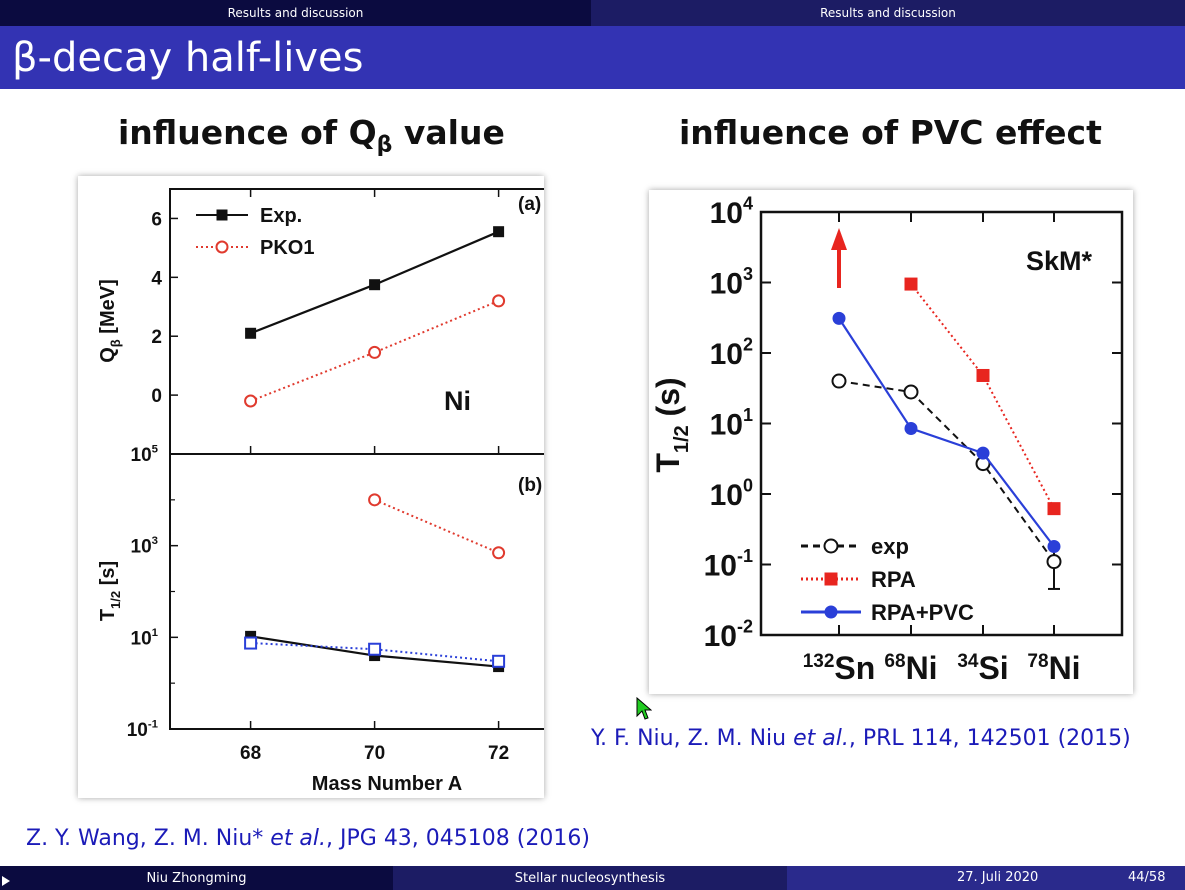 The image size is (1185, 890). Describe the element at coordinates (7, 881) in the screenshot. I see `navigation-symbol-icon` at that location.